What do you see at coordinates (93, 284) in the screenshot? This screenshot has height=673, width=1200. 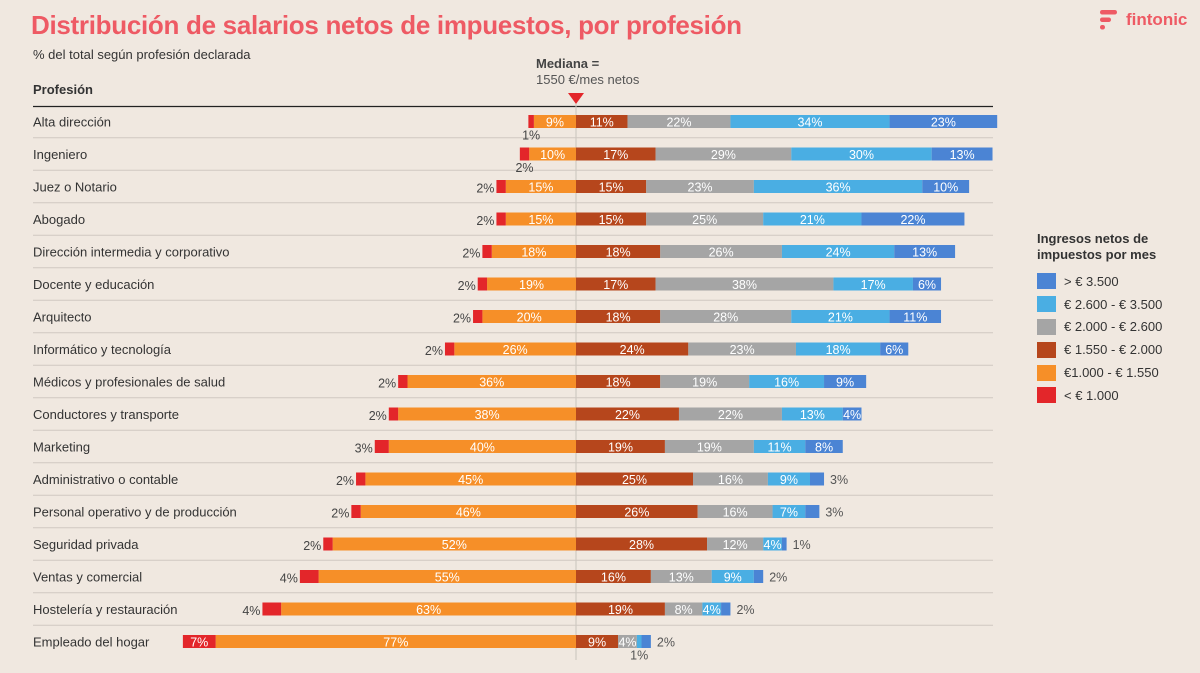 I see `category-label: Docente y educación` at bounding box center [93, 284].